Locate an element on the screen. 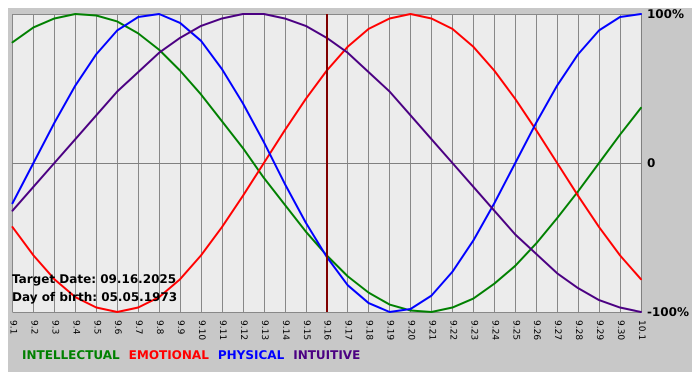 The height and width of the screenshot is (380, 700). x-tick-label: 9.16 is located at coordinates (327, 330).